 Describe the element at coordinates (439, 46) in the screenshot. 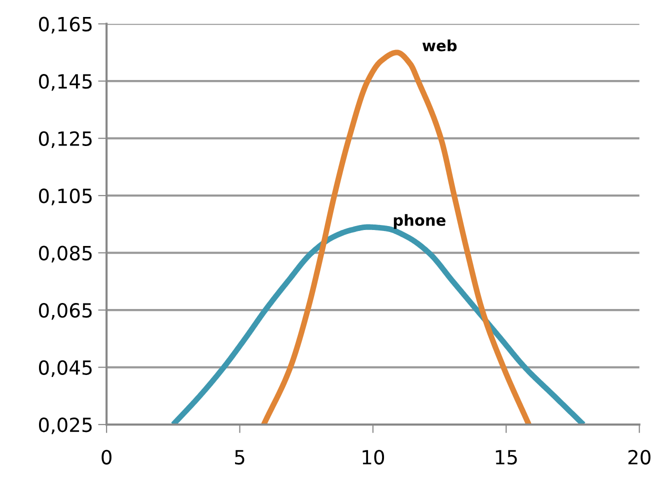

I see `series-label: web` at that location.